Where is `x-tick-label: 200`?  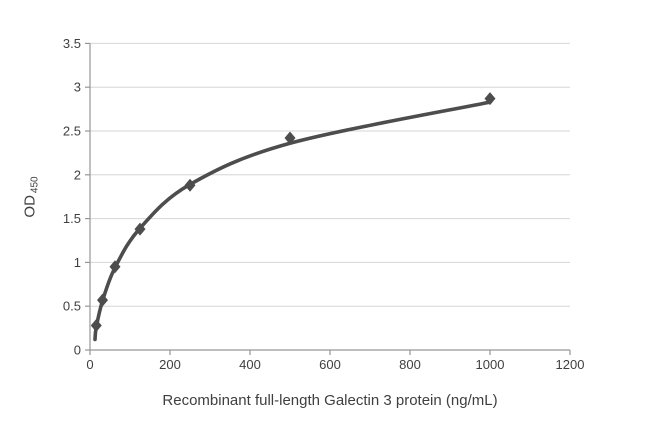
x-tick-label: 200 is located at coordinates (170, 364).